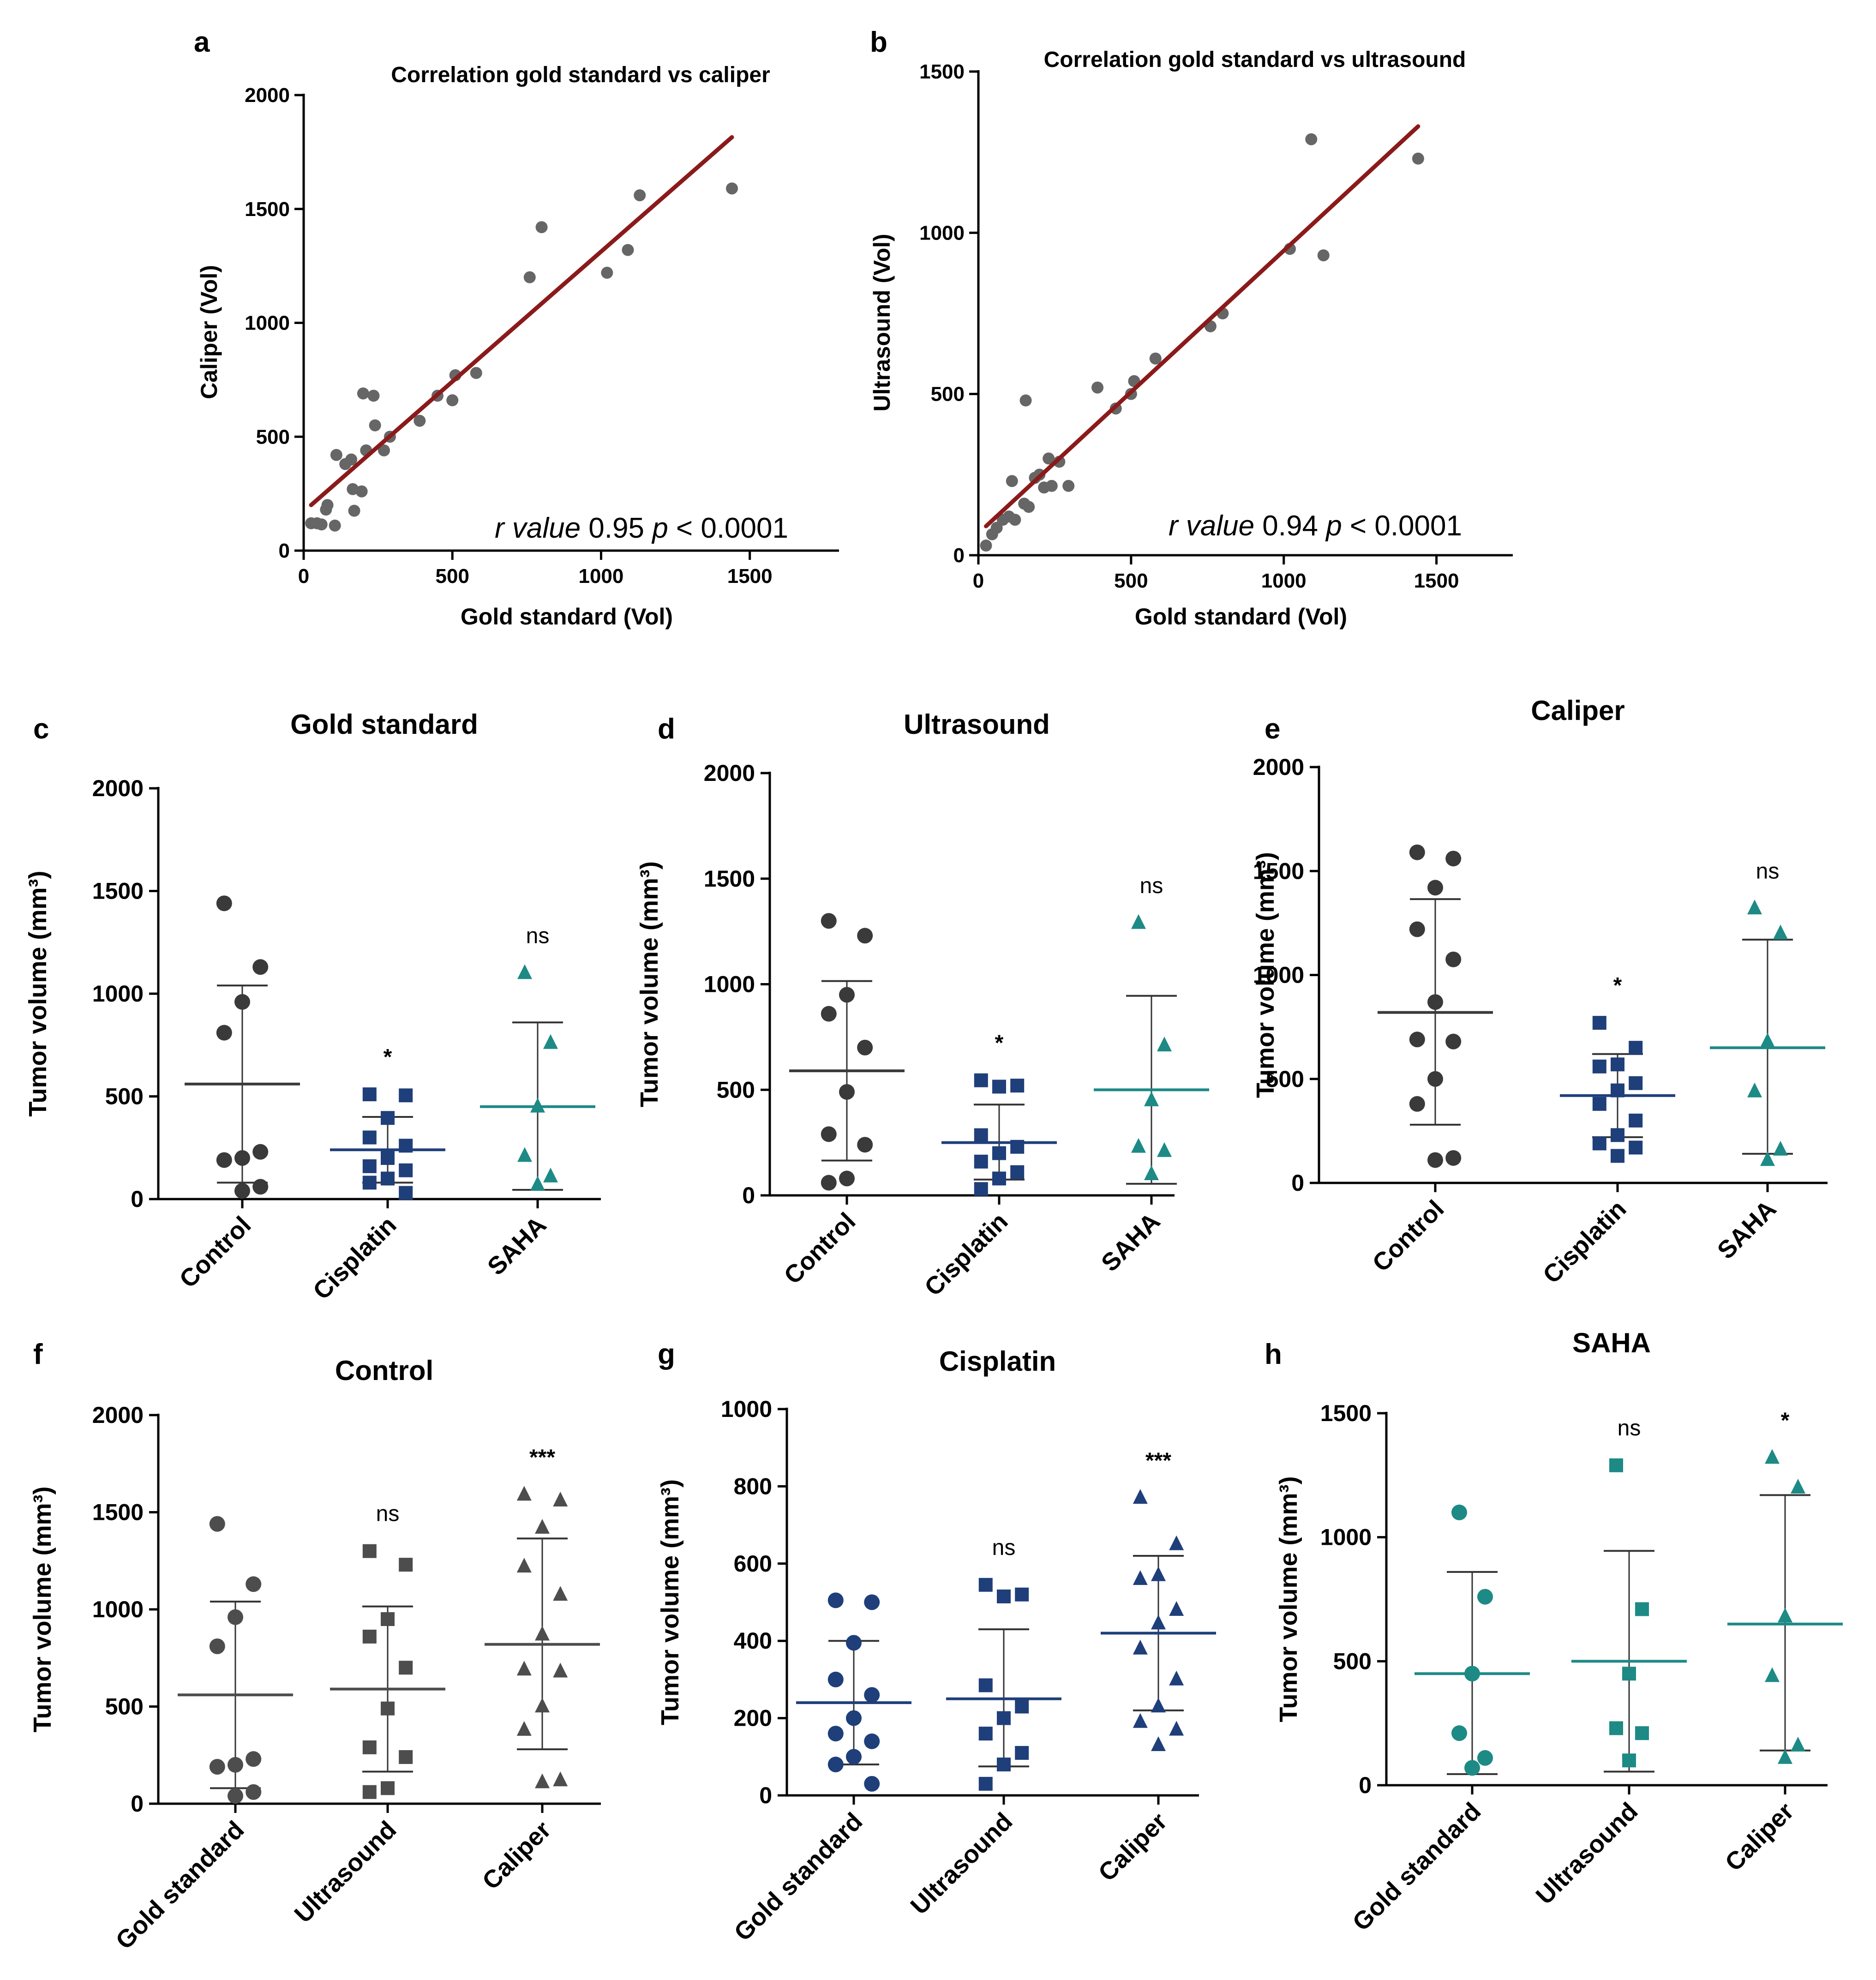  What do you see at coordinates (666, 1354) in the screenshot?
I see `panel-letter: g` at bounding box center [666, 1354].